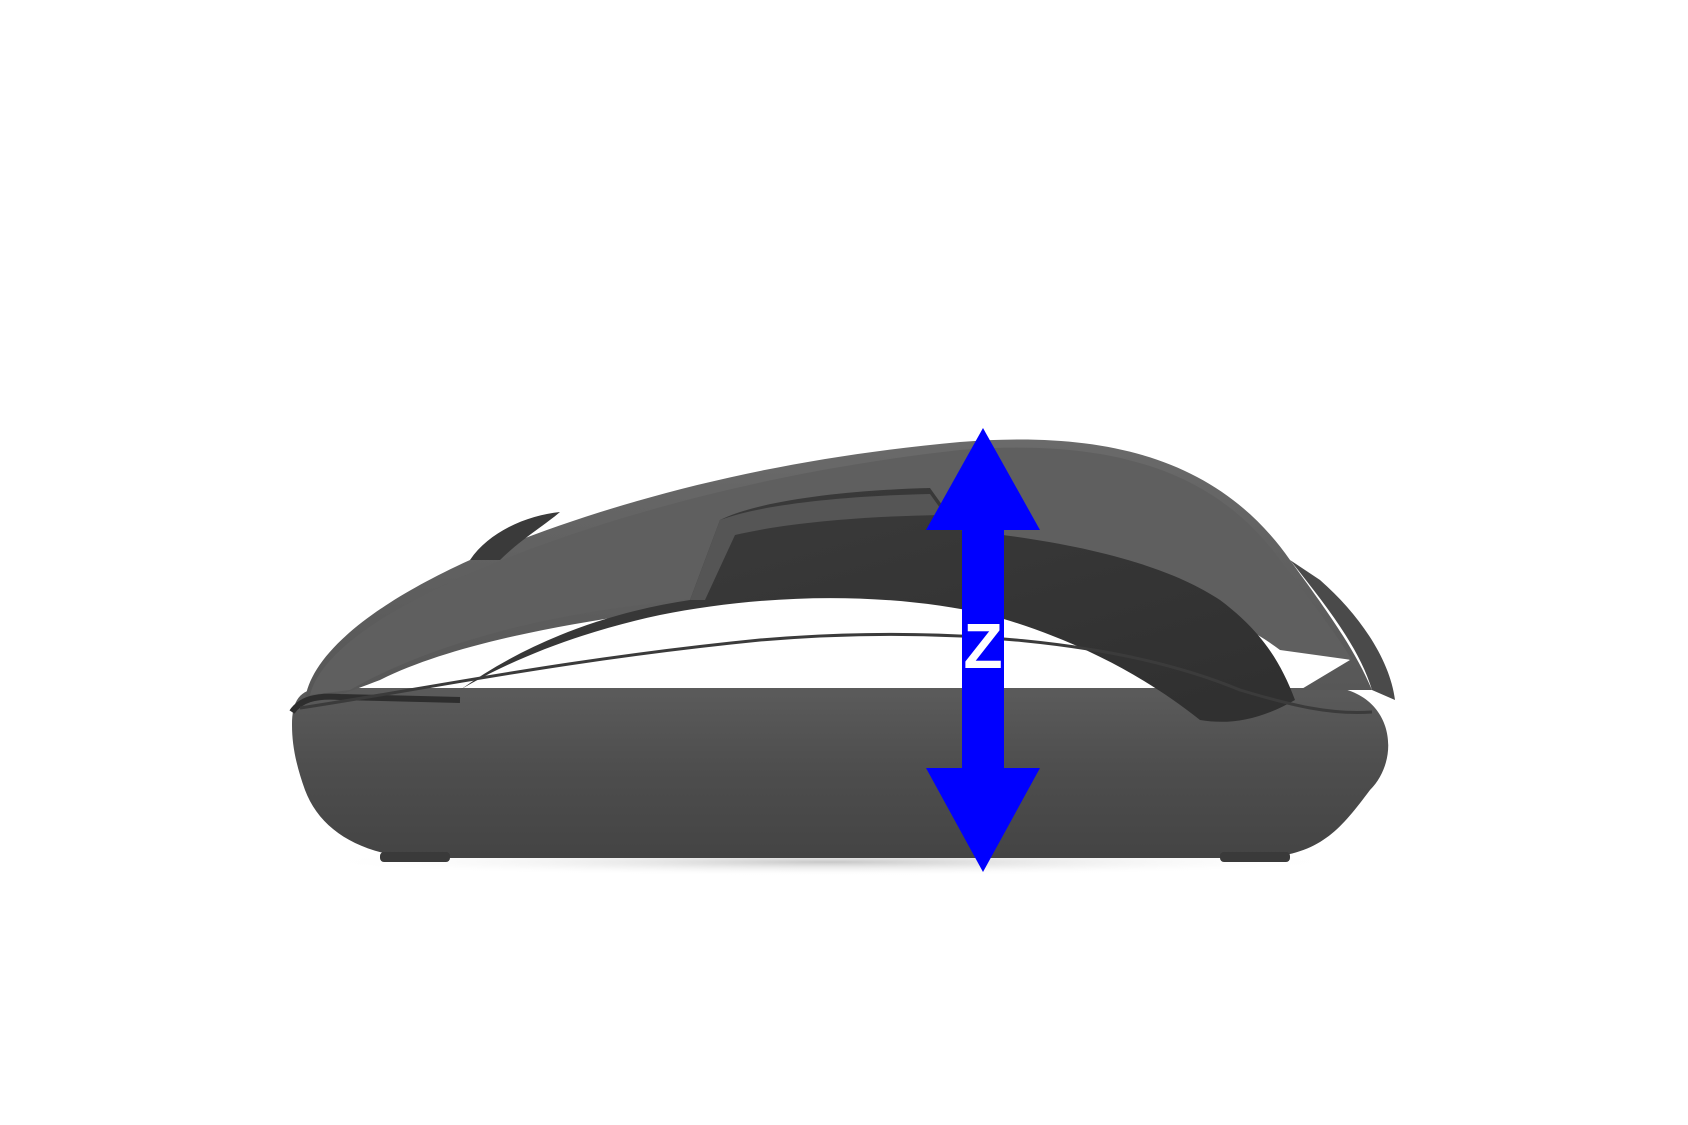 The image size is (1688, 1125). What do you see at coordinates (1255, 857) in the screenshot?
I see `mouse-foot-rear` at bounding box center [1255, 857].